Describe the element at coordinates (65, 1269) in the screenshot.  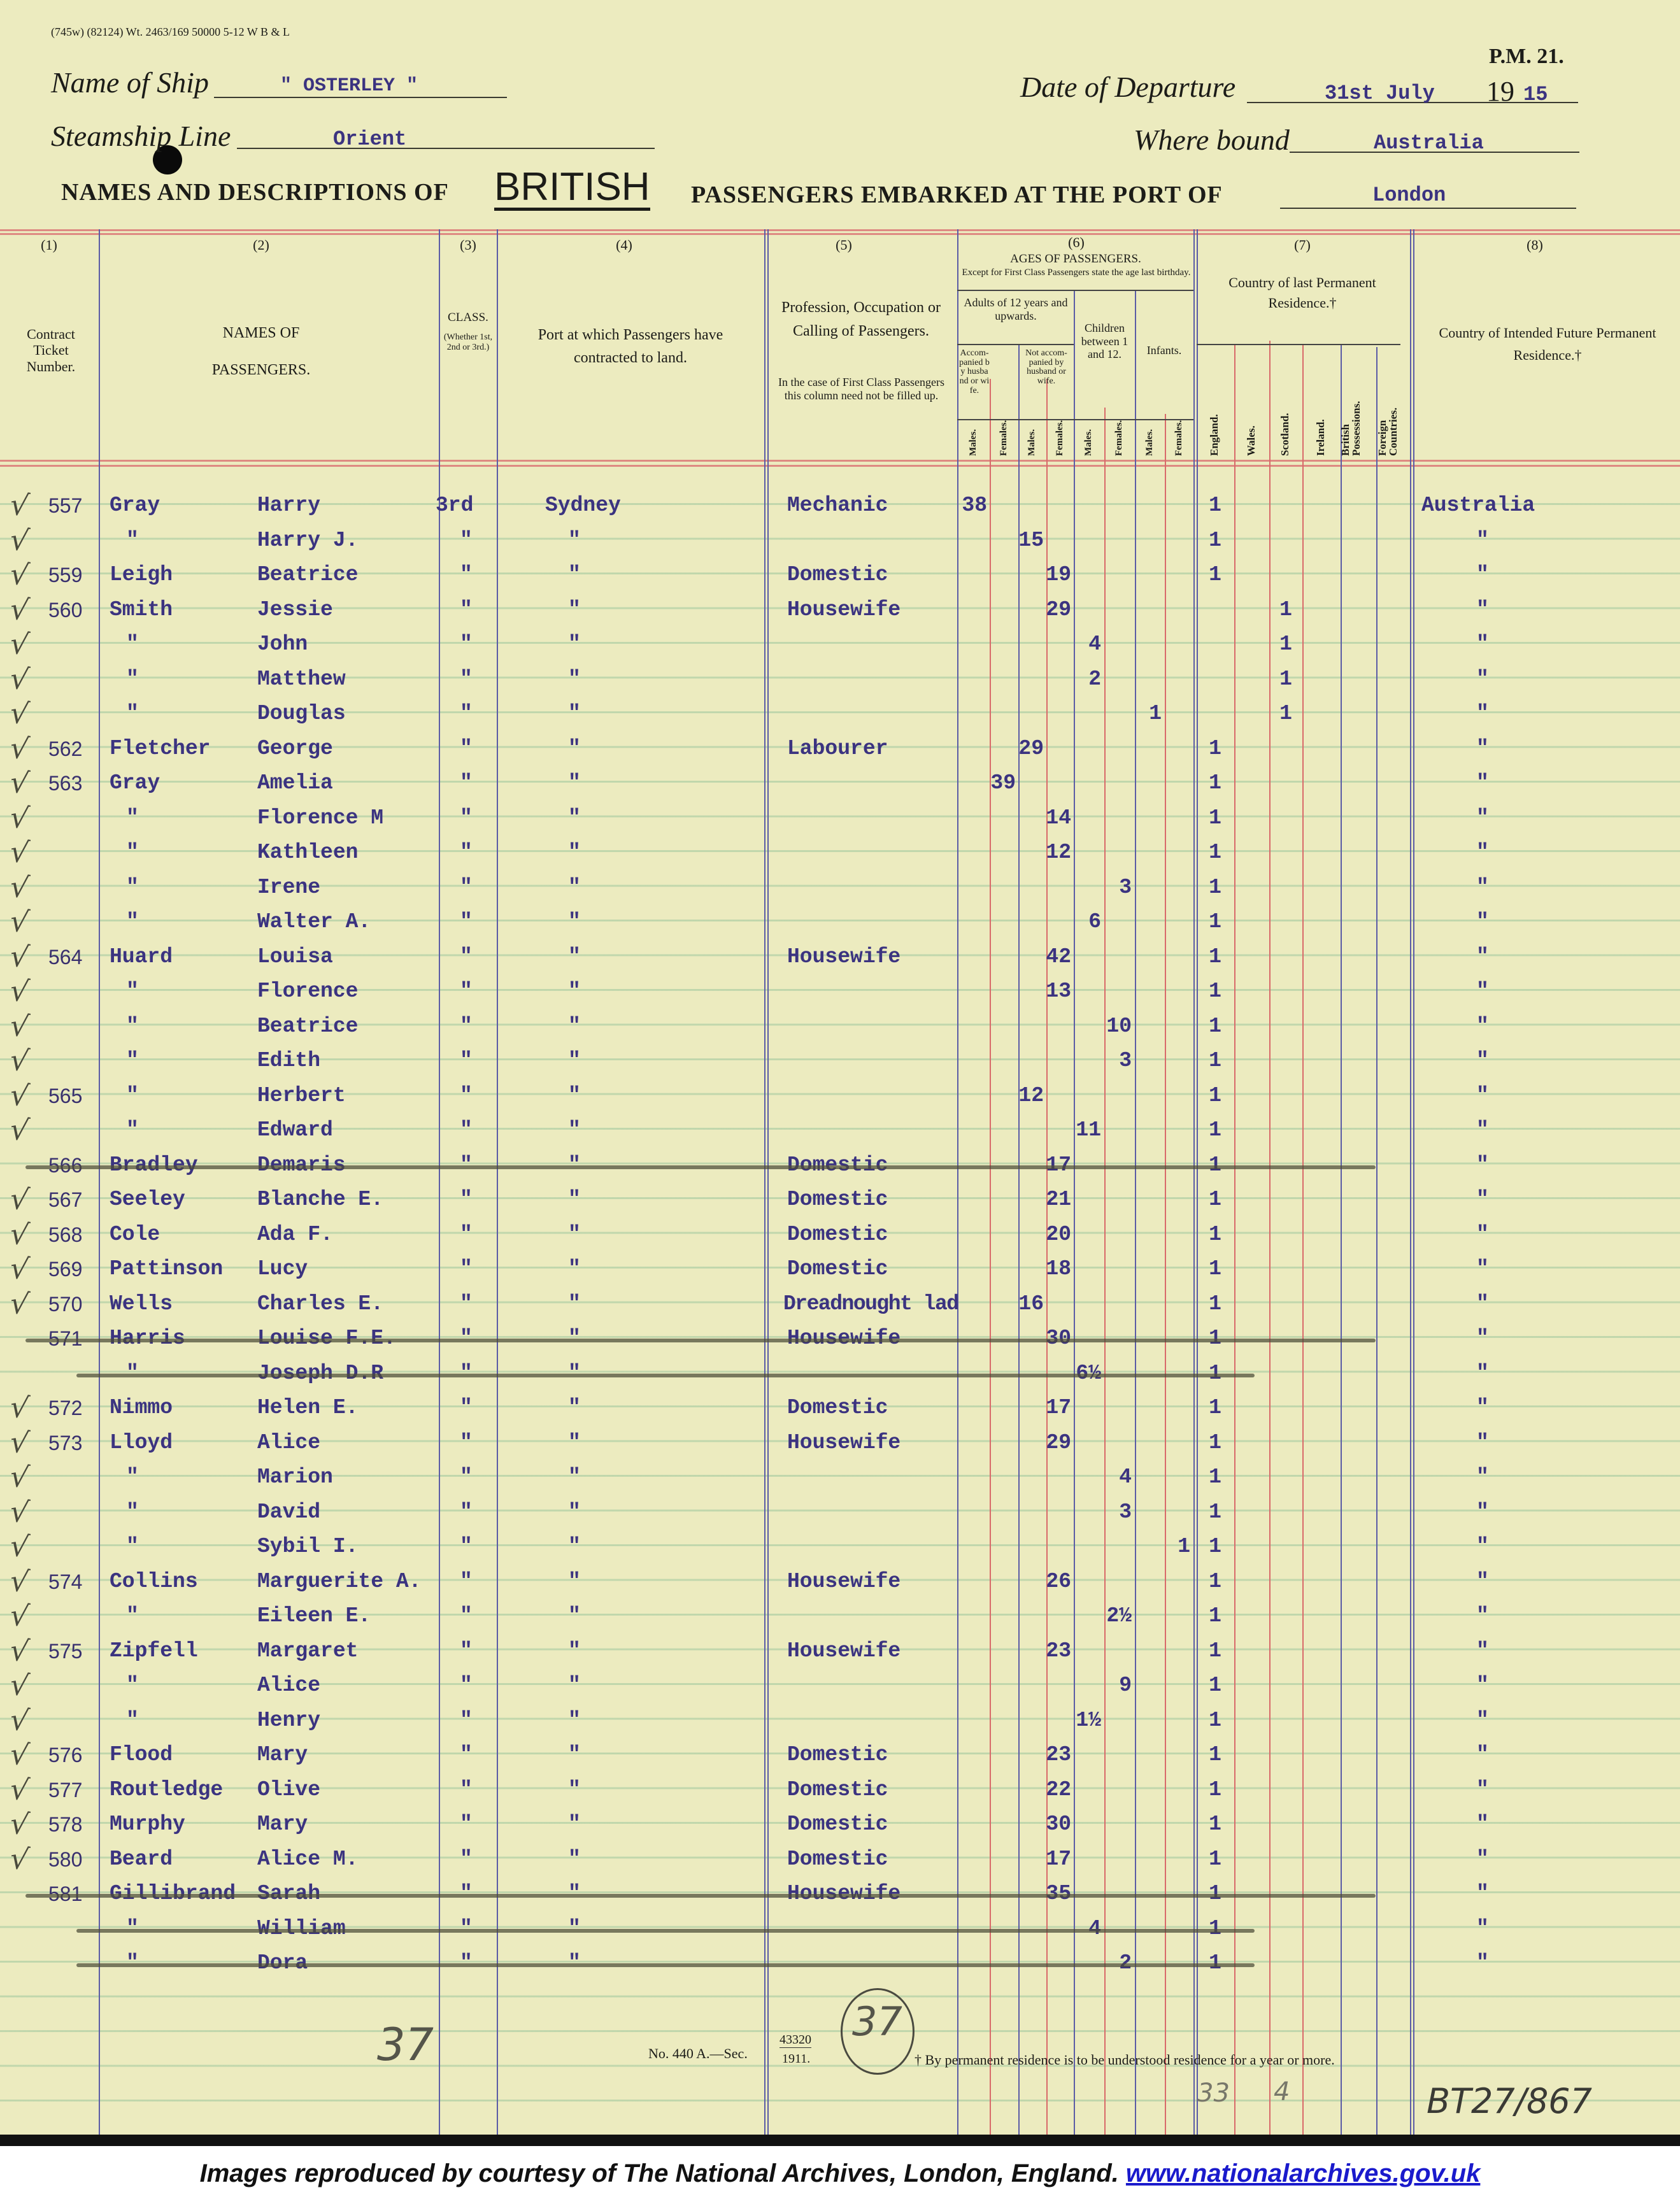
I see `ticket-number: 569` at that location.